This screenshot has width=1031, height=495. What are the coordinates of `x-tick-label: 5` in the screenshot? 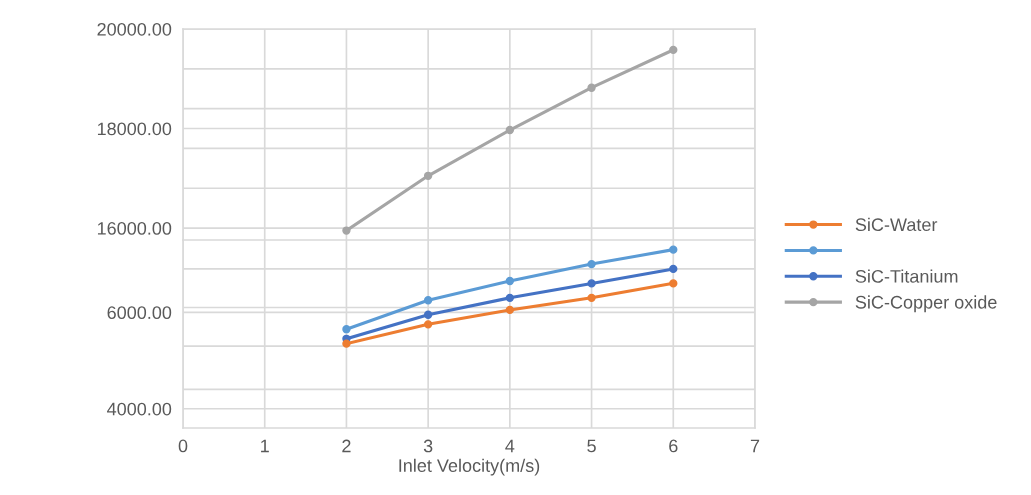 It's located at (591, 446).